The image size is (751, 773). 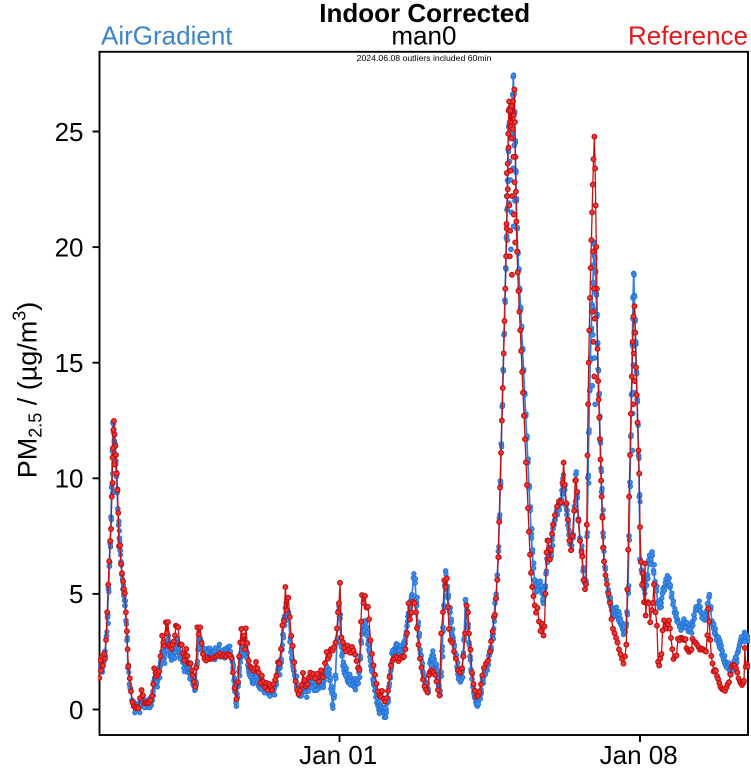 What do you see at coordinates (76, 710) in the screenshot?
I see `svg-text: 0` at bounding box center [76, 710].